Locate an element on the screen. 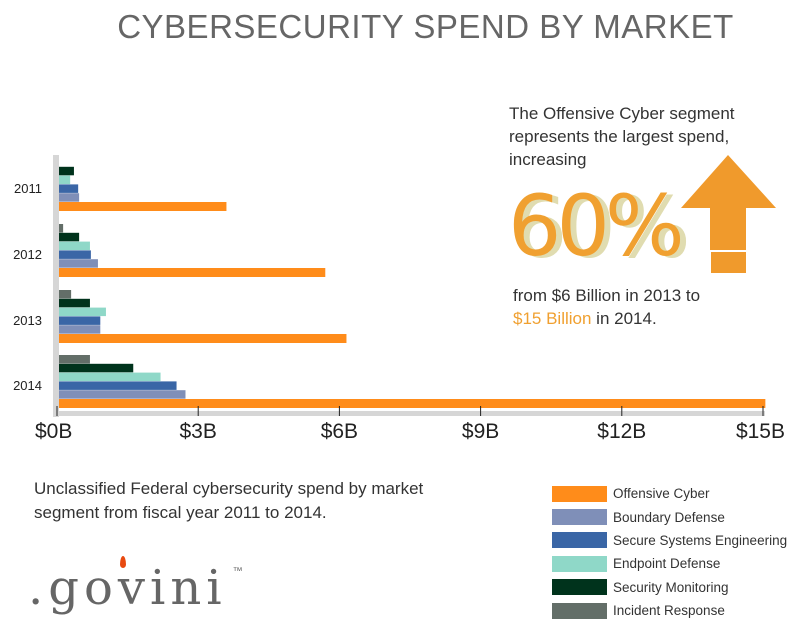 Image resolution: width=806 pixels, height=632 pixels. bar-2011-endpoint-defense is located at coordinates (64, 180).